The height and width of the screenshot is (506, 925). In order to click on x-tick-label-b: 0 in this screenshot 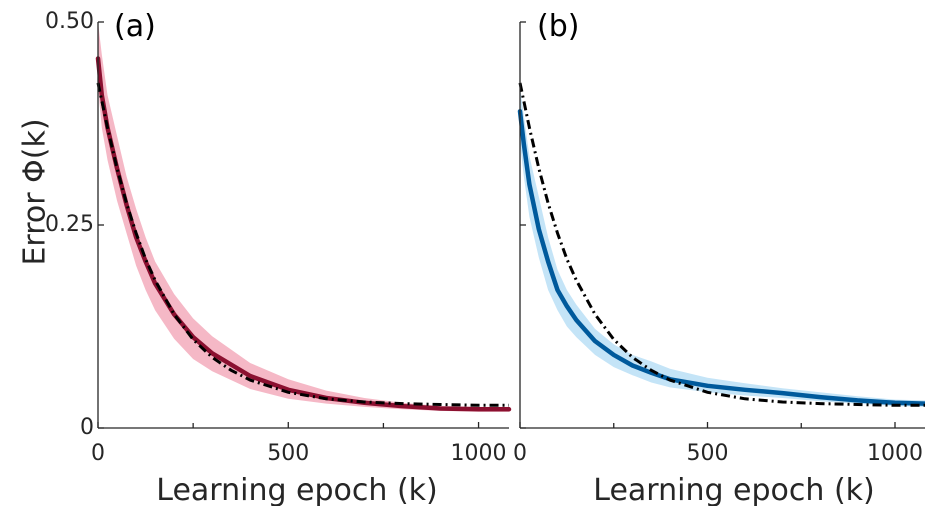, I will do `click(520, 453)`.